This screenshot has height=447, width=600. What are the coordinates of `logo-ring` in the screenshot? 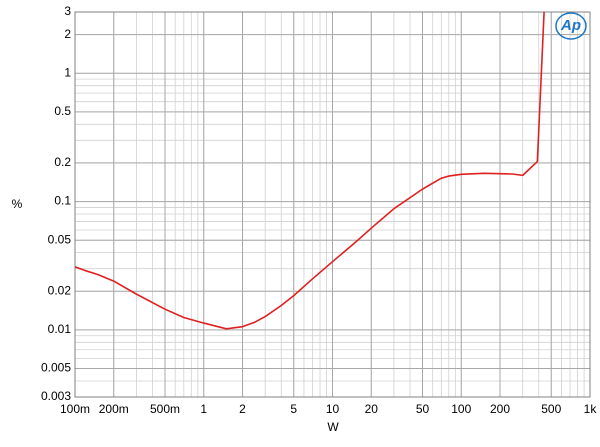 It's located at (571, 26).